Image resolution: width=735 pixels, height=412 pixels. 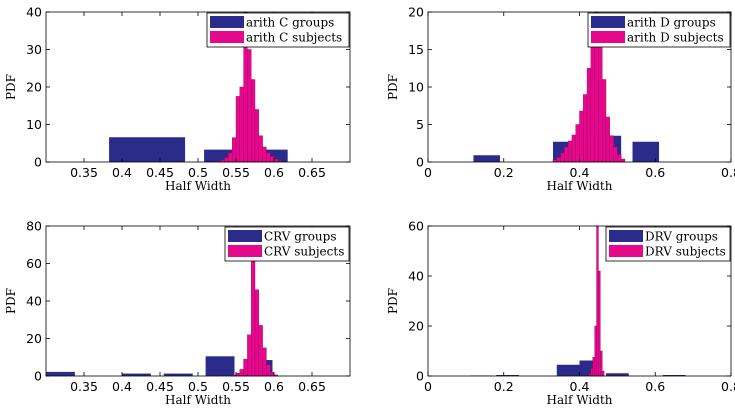 What do you see at coordinates (416, 87) in the screenshot?
I see `y-tick-label: 10` at bounding box center [416, 87].